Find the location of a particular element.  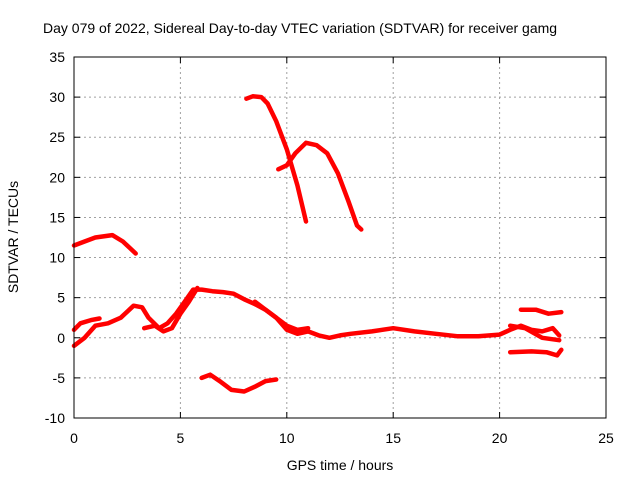

y-axis-label: SDTVAR / TECUs is located at coordinates (13, 237).